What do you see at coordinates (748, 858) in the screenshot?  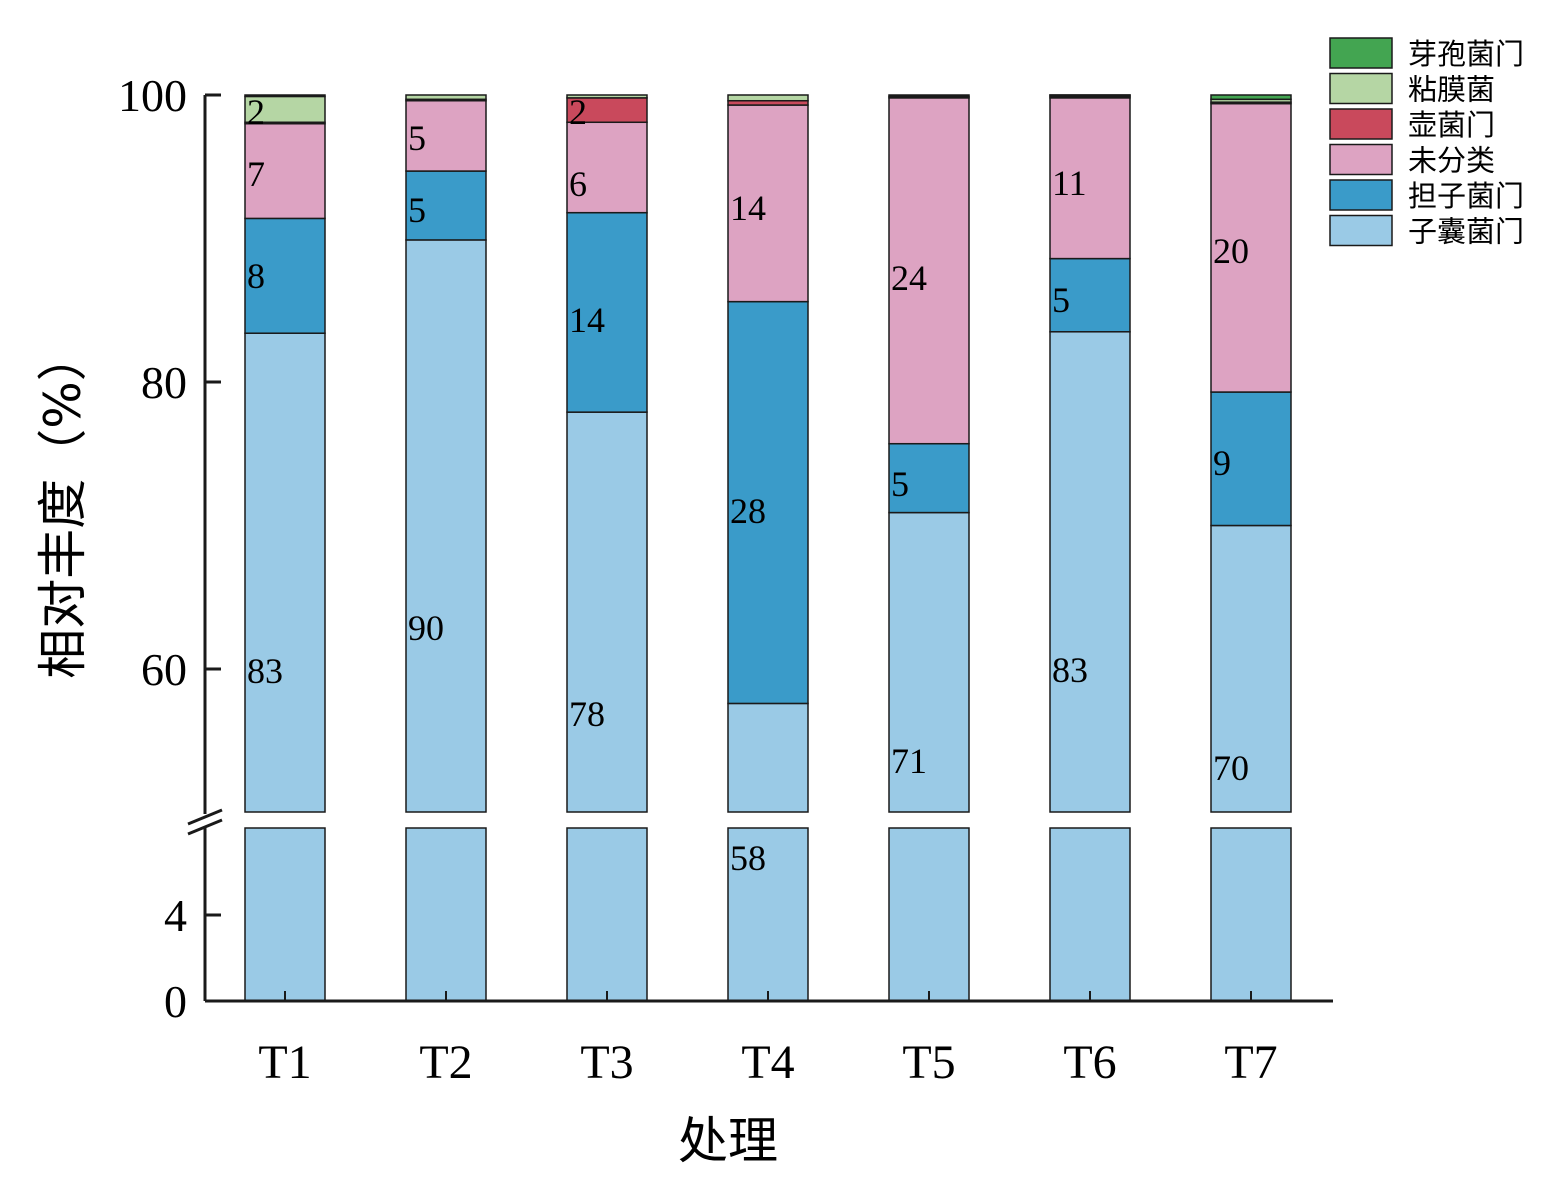 I see `bar-label-t4-0: 58` at bounding box center [748, 858].